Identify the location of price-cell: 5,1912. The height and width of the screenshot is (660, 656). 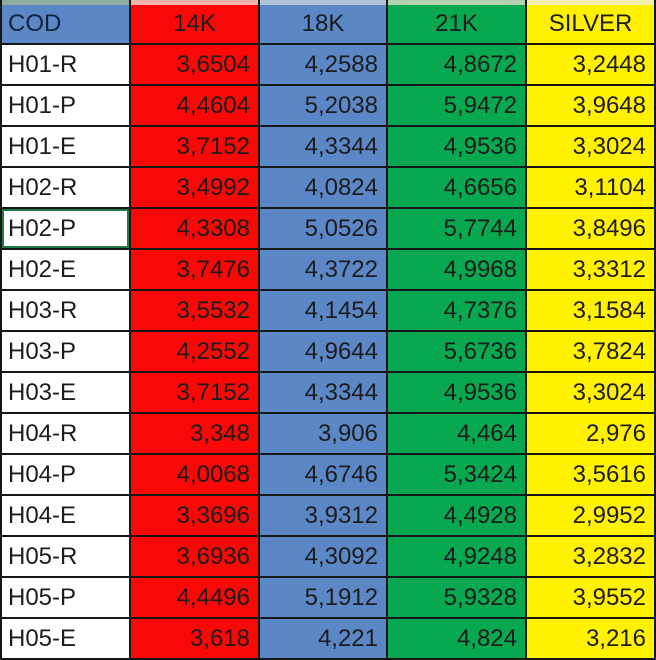
(324, 598).